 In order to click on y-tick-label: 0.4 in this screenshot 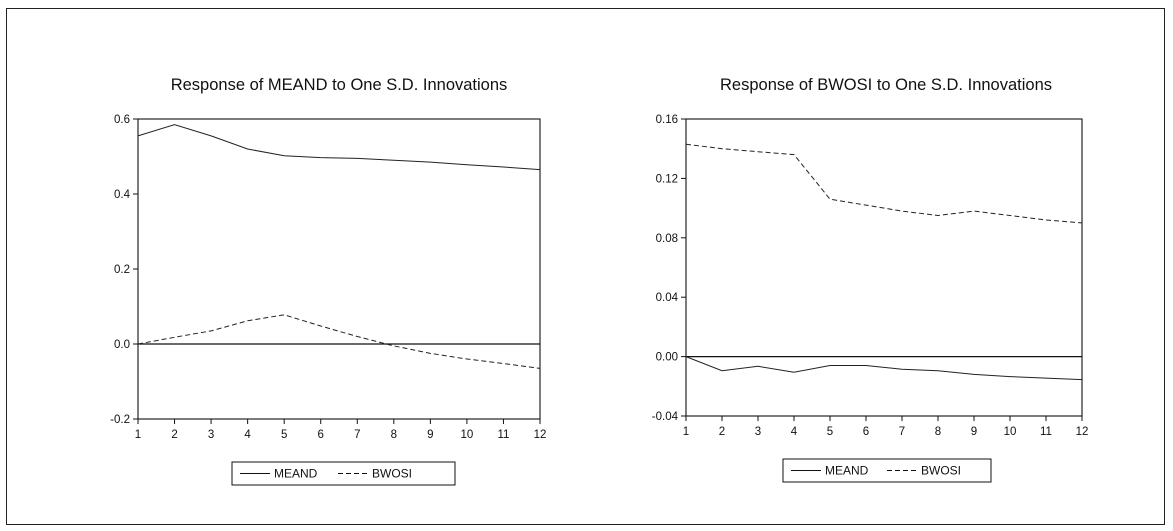, I will do `click(122, 195)`.